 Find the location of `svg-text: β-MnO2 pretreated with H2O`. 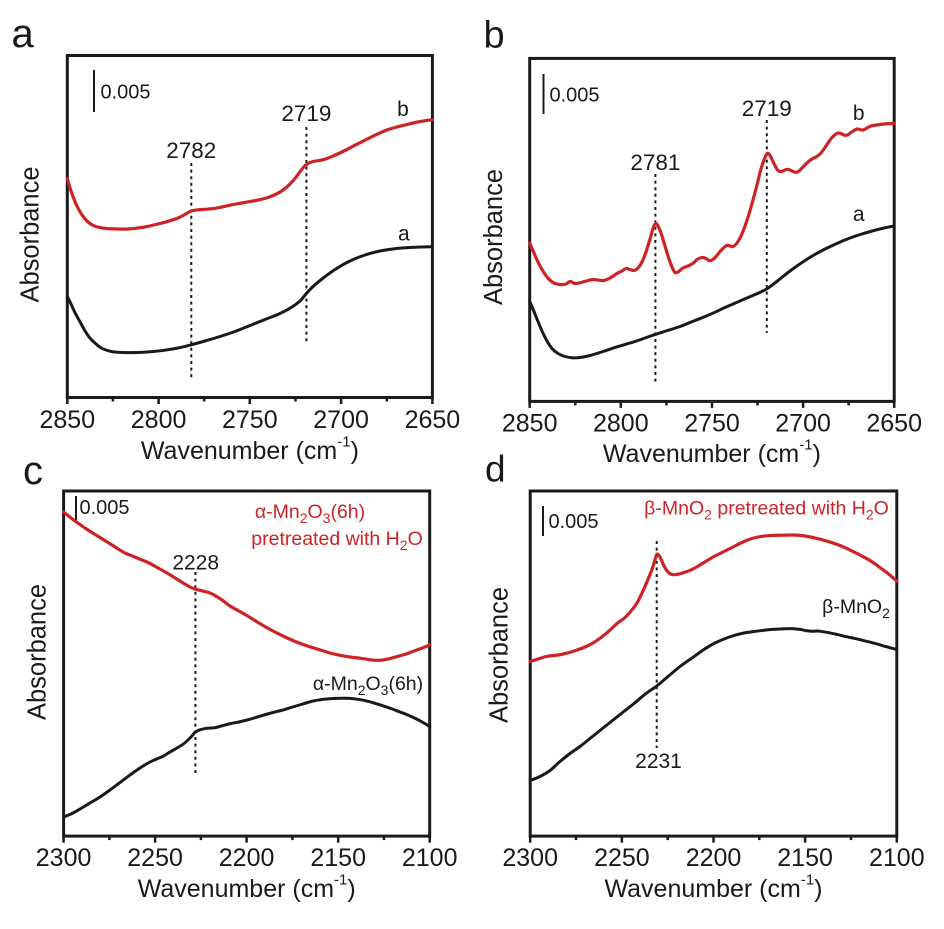

svg-text: β-MnO2 pretreated with H2O is located at coordinates (766, 510).